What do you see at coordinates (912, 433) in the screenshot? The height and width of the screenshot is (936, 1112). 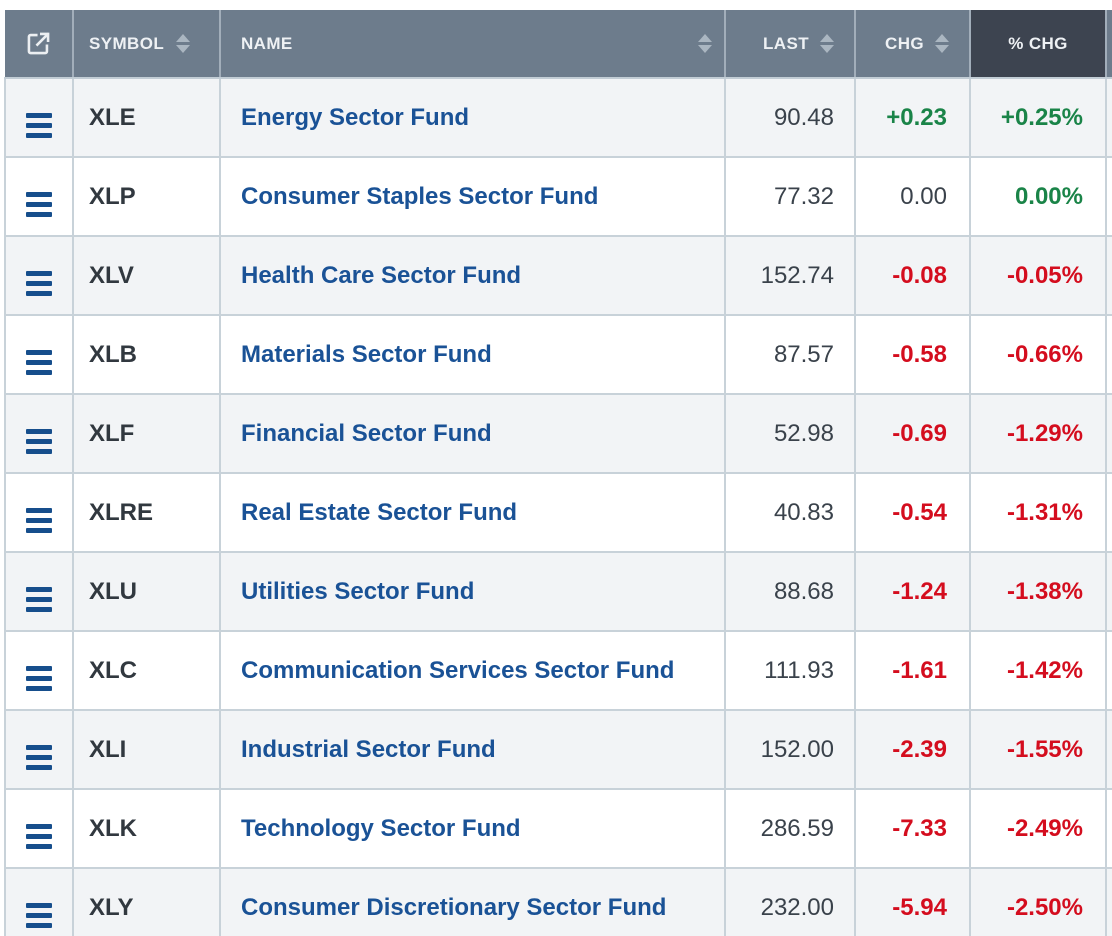 I see `change-cell: -0.69` at bounding box center [912, 433].